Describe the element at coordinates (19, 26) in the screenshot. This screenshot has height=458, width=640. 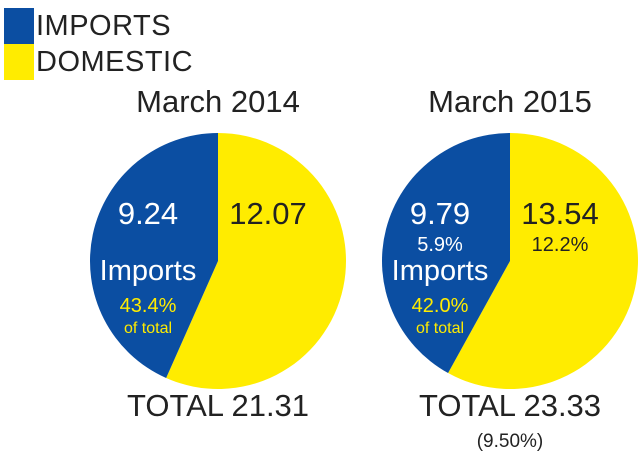
I see `legend-swatch-imports` at that location.